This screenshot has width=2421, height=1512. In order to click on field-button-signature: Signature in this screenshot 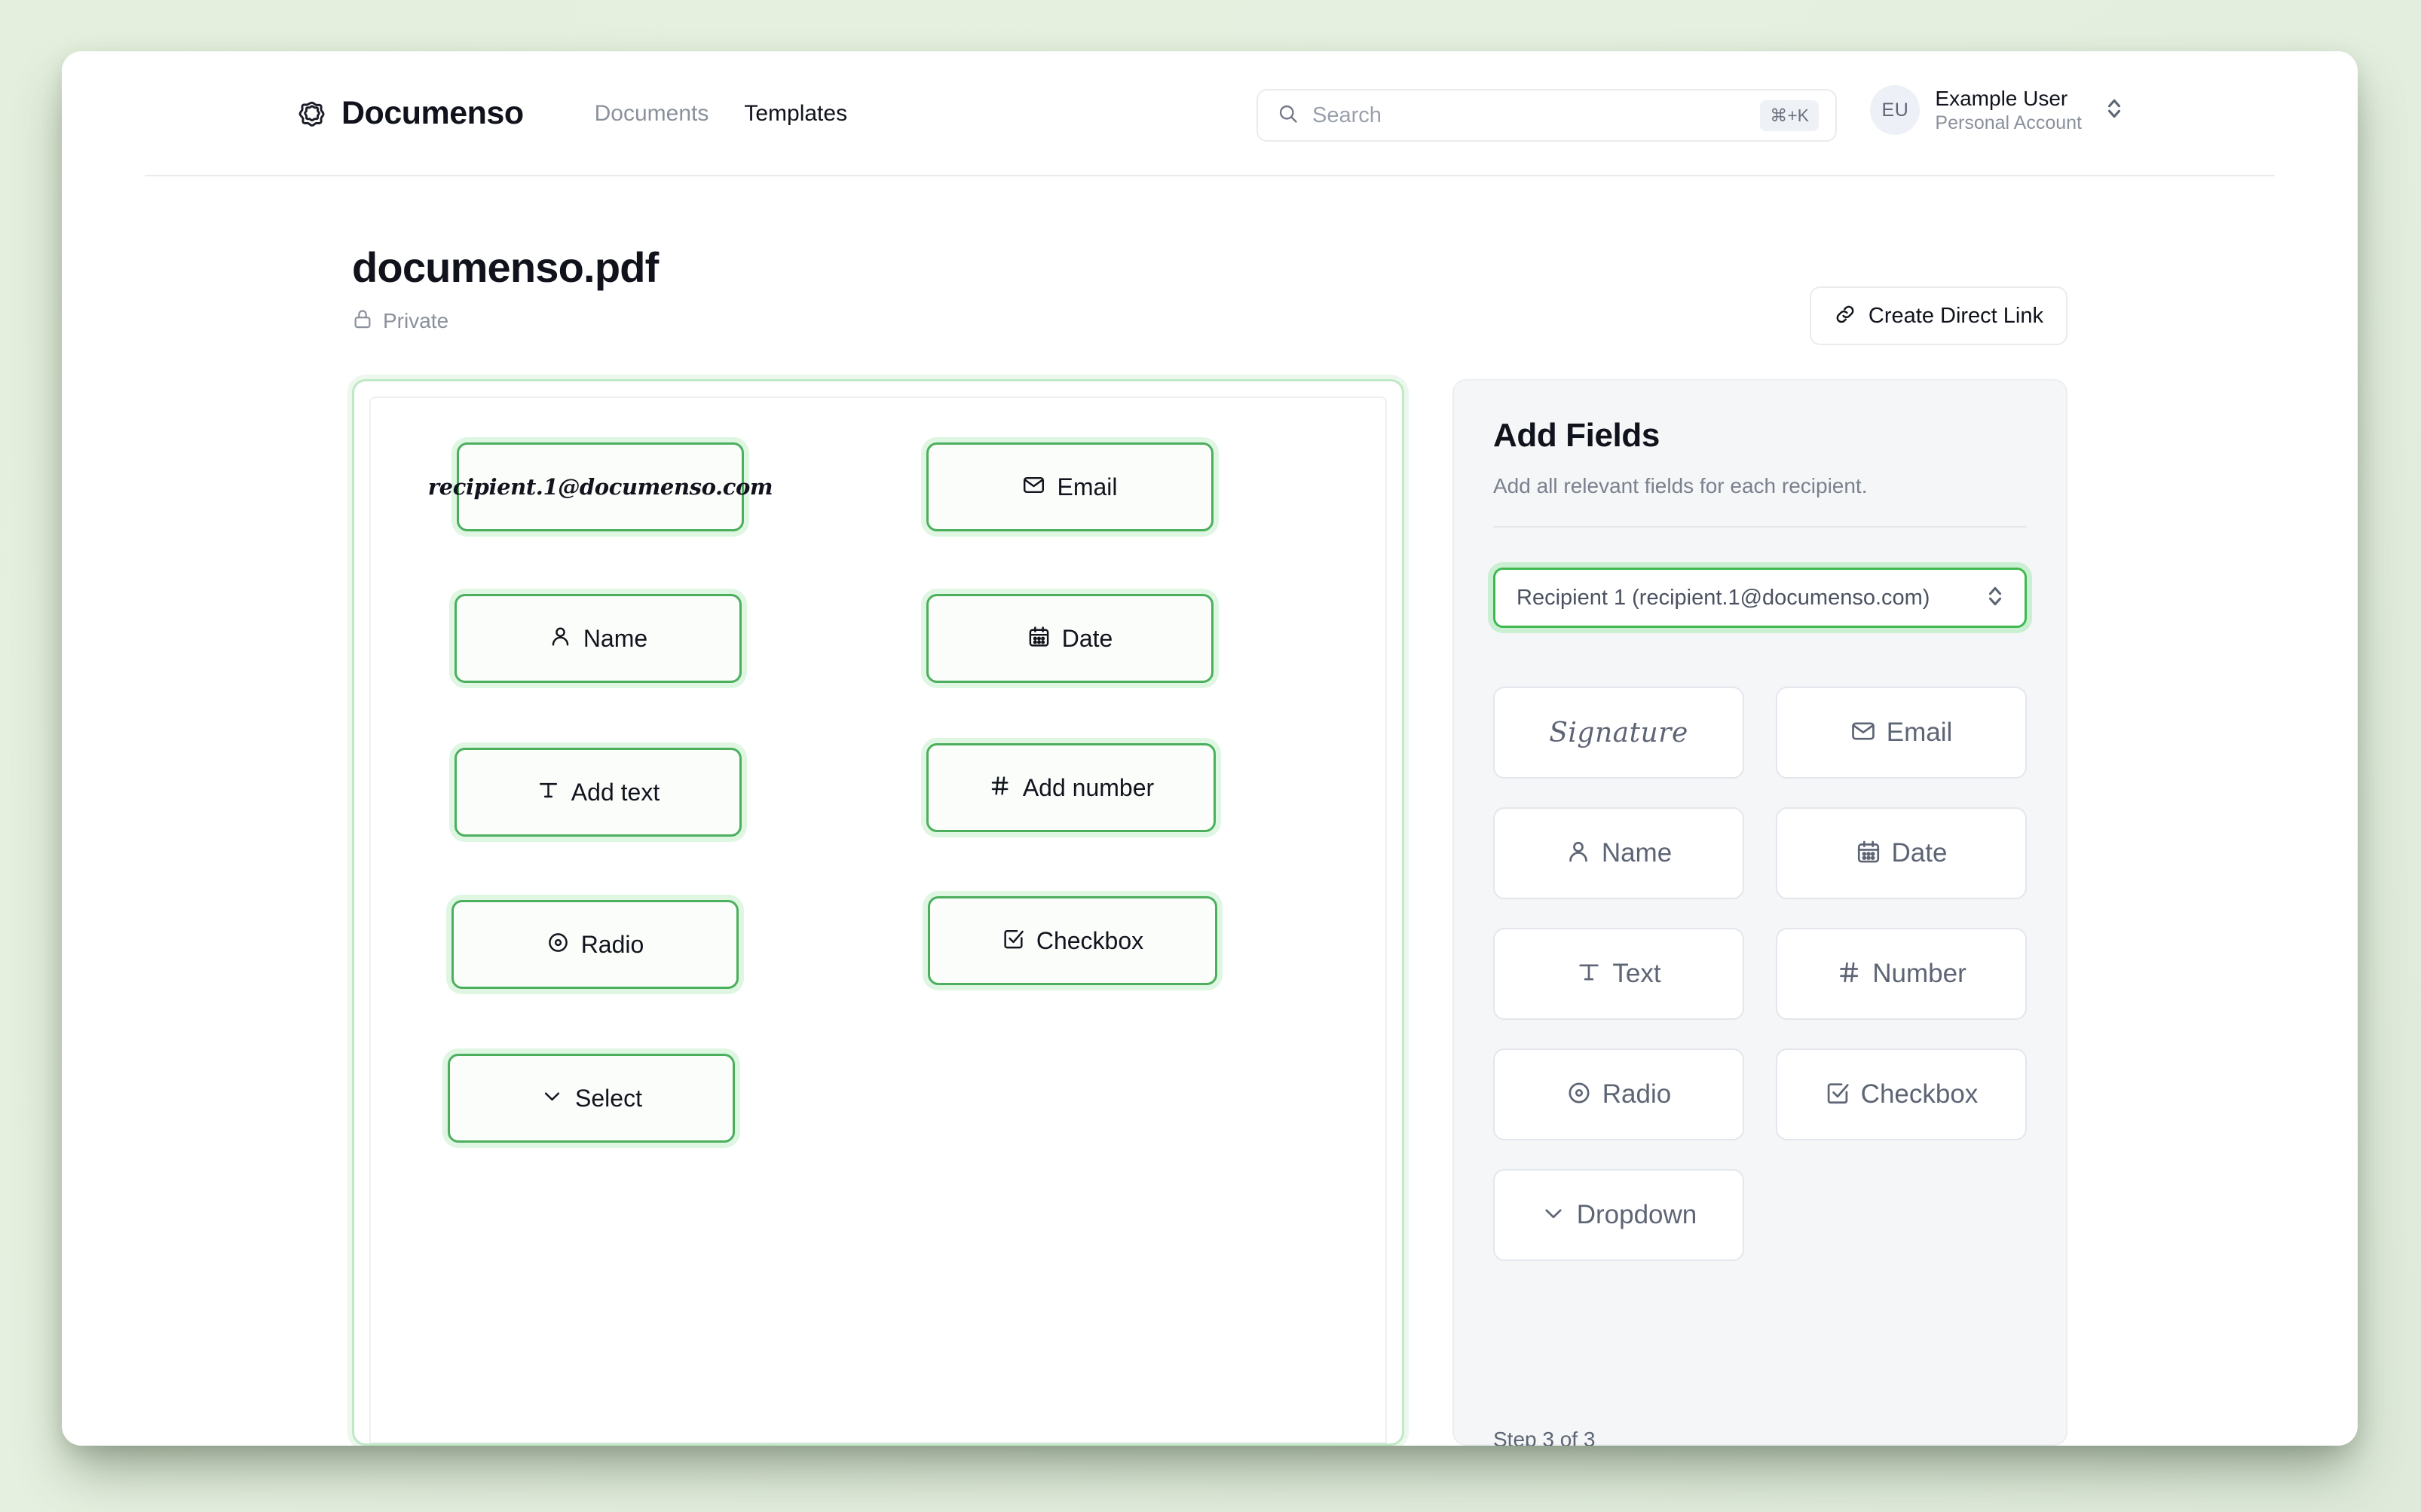, I will do `click(1618, 733)`.